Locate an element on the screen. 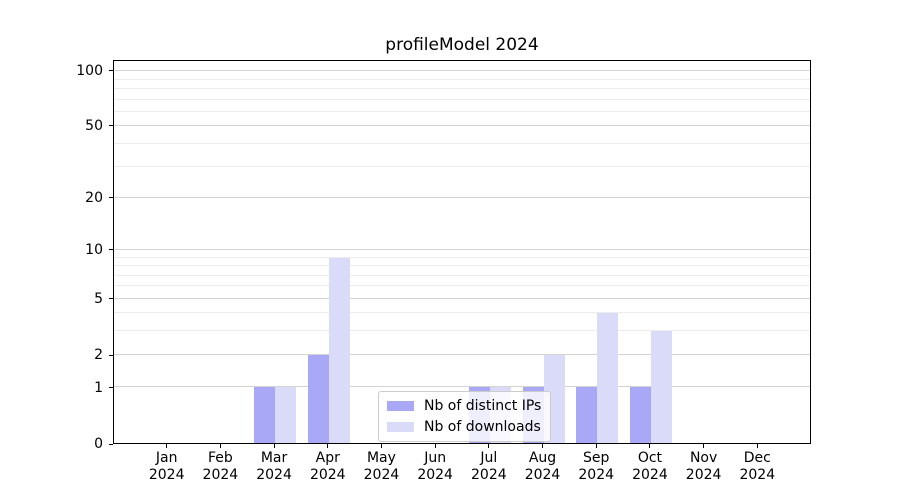 The width and height of the screenshot is (900, 500). x-tick-label-nov: Nov 2024 is located at coordinates (704, 467).